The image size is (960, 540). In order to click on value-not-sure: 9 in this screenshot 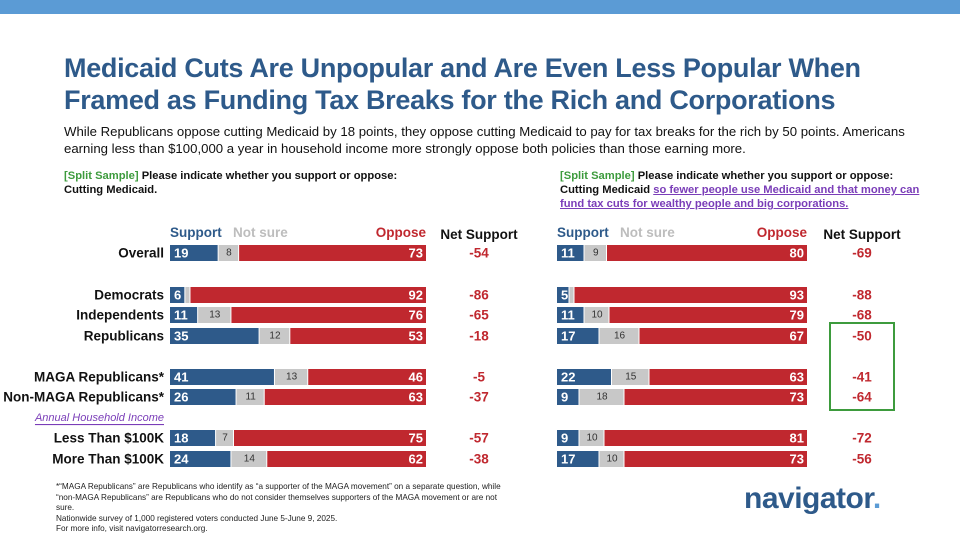, I will do `click(596, 253)`.